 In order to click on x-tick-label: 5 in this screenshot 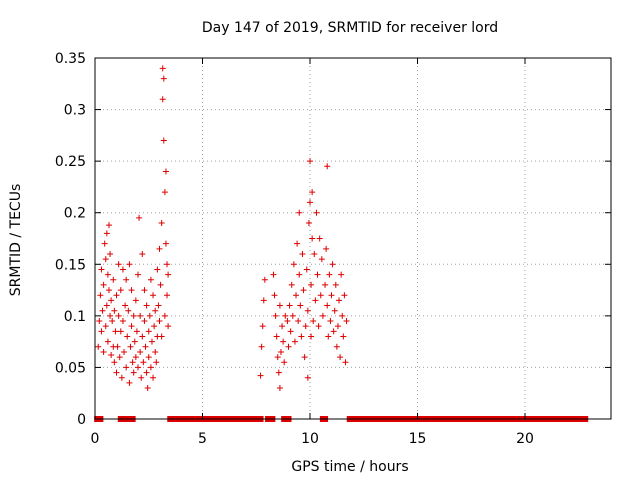, I will do `click(202, 439)`.